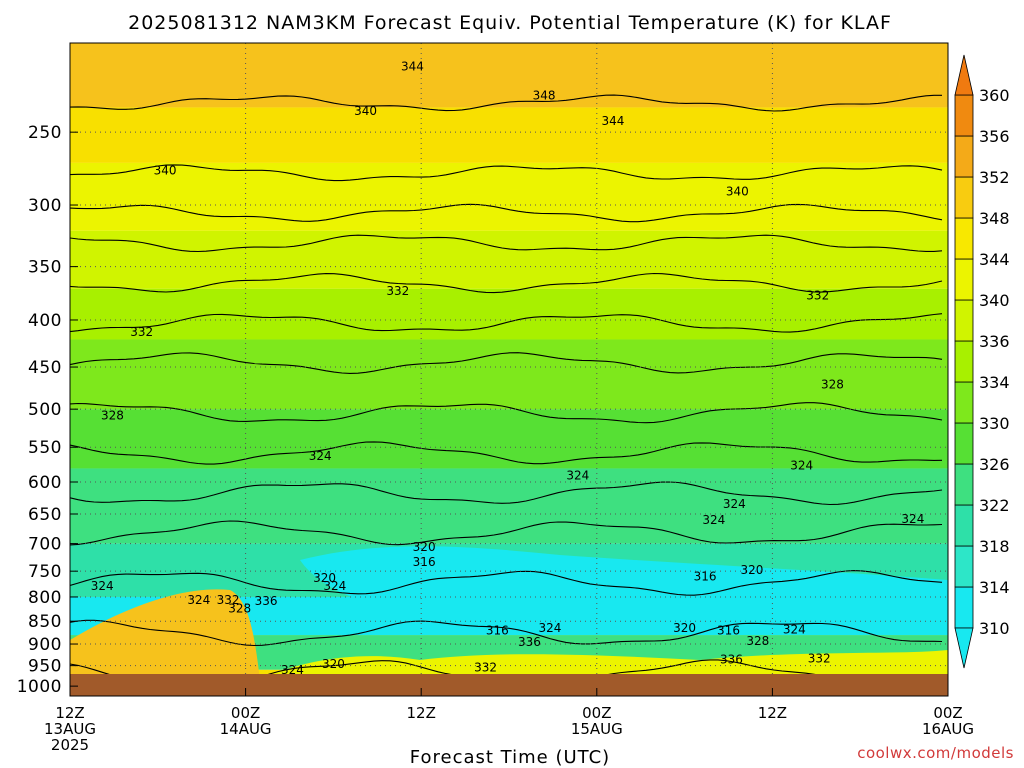  Describe the element at coordinates (994, 95) in the screenshot. I see `colorbar-label: 360` at that location.